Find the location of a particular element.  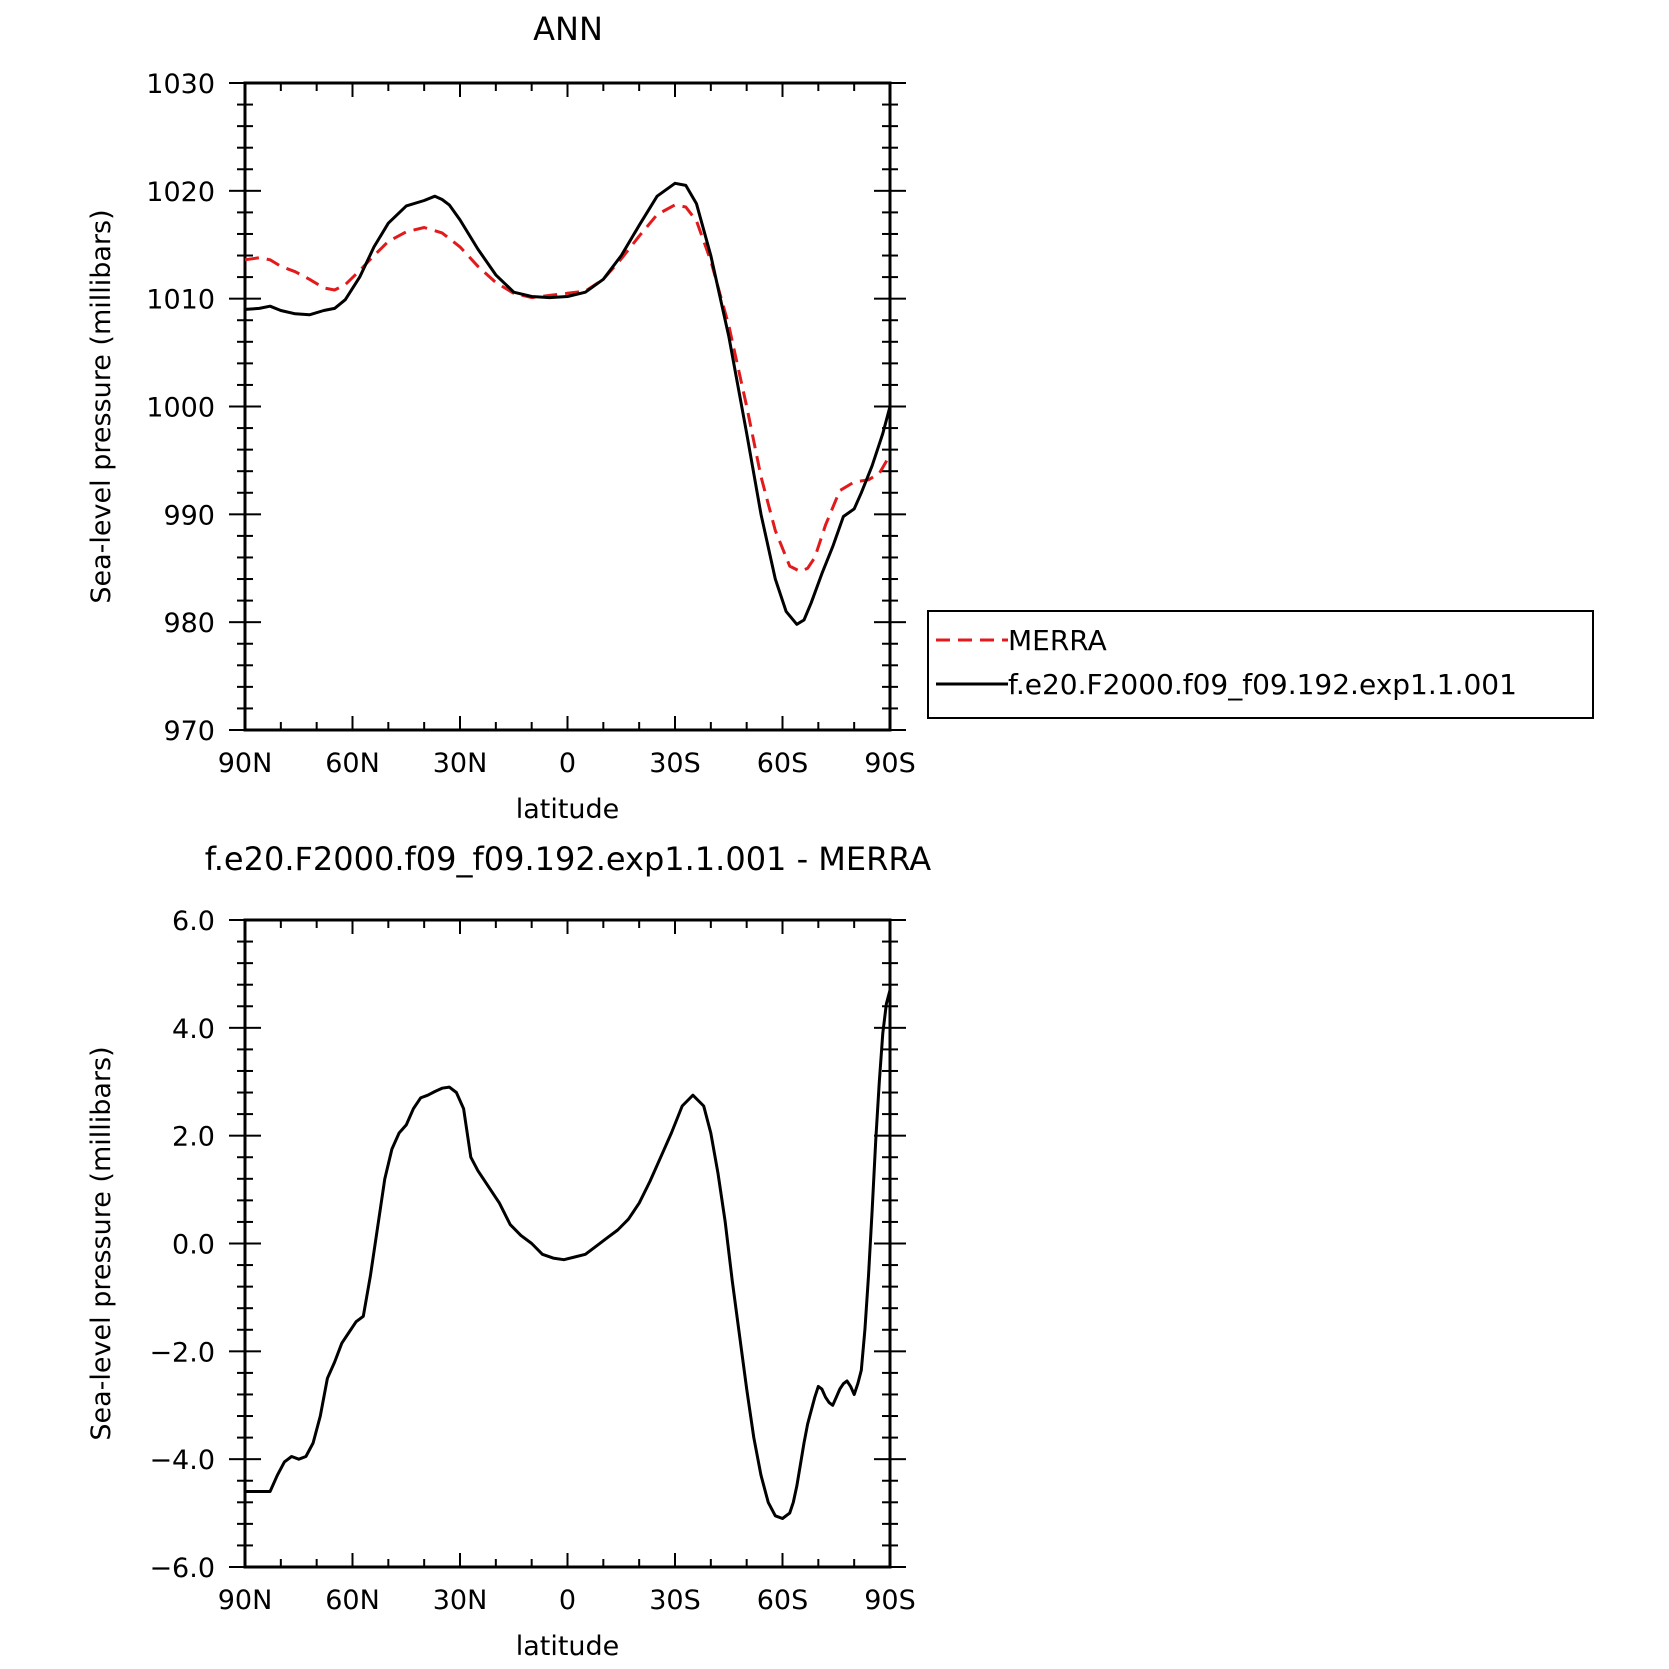

legend: MERRA f.e20.F2000.f09_f09.192.exp1.1.001 is located at coordinates (1260, 664).